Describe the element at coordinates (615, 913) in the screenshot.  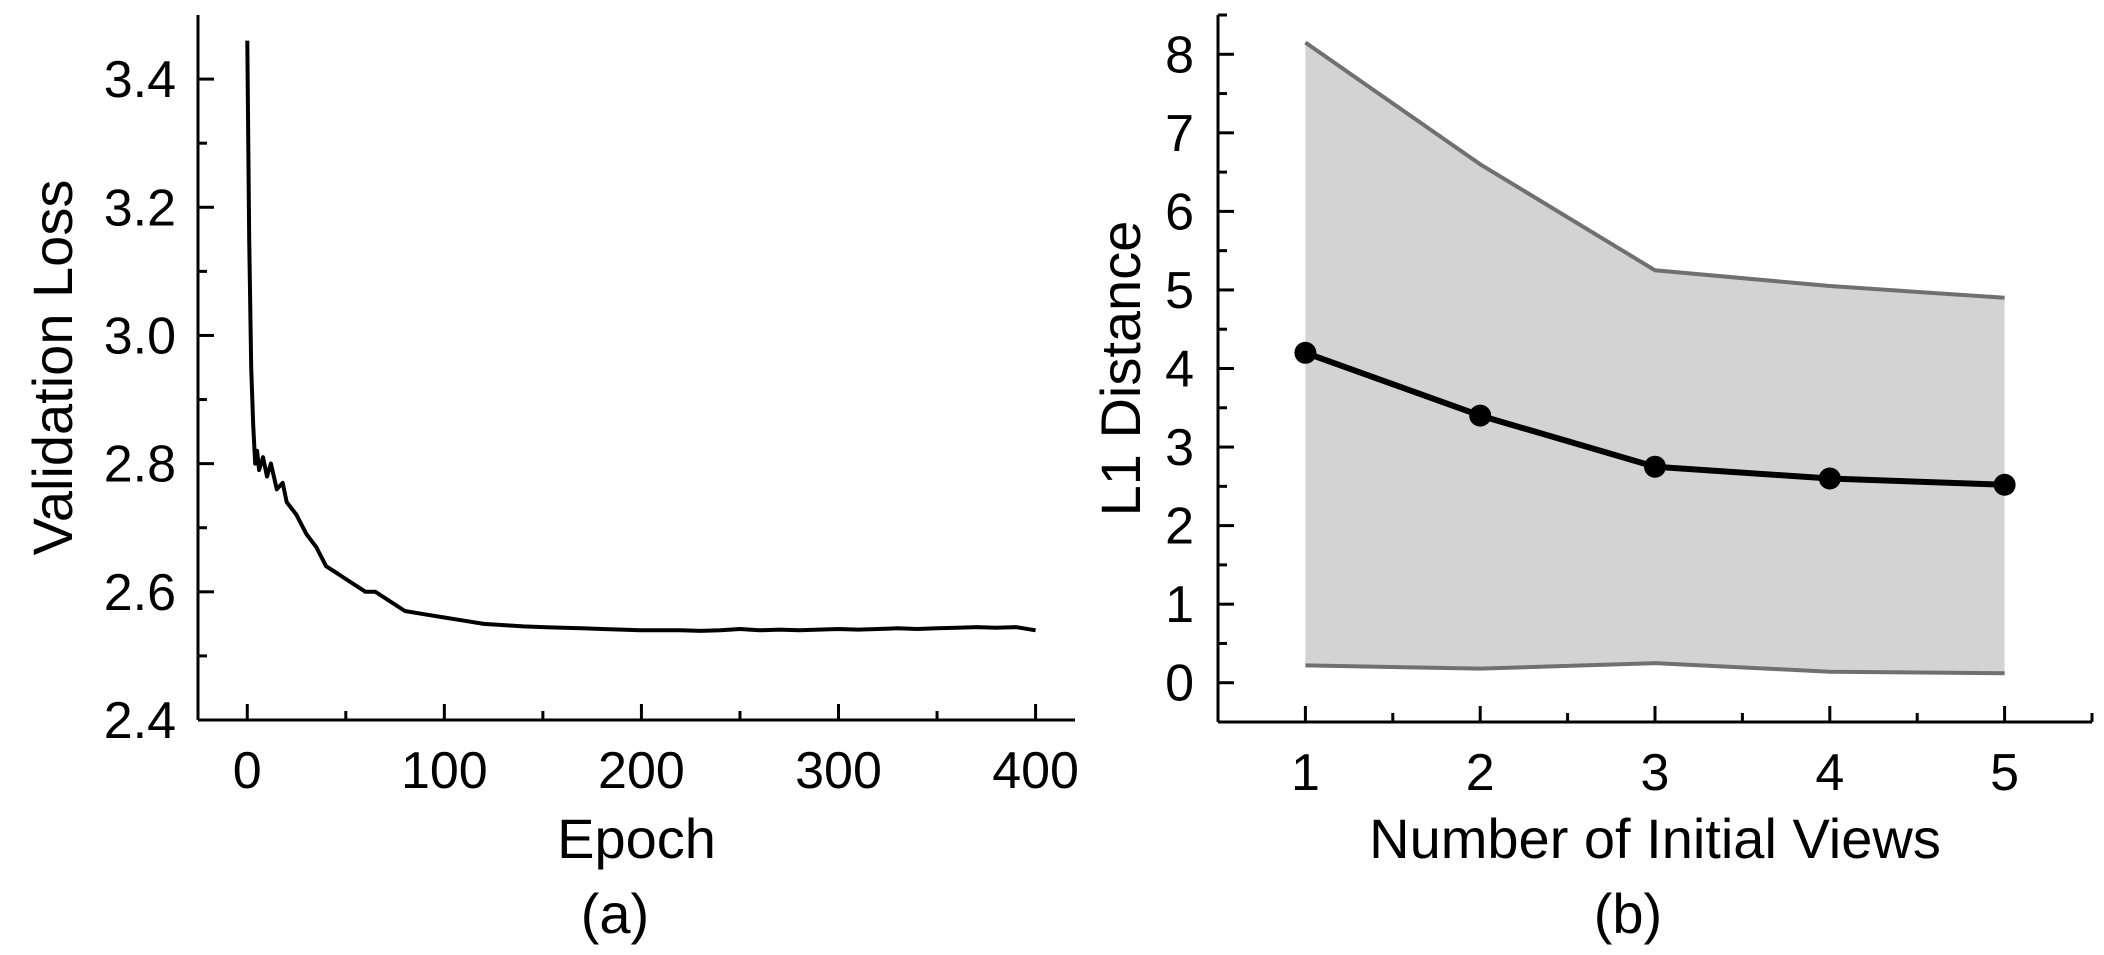
I see `panel-label-a: (a)` at that location.